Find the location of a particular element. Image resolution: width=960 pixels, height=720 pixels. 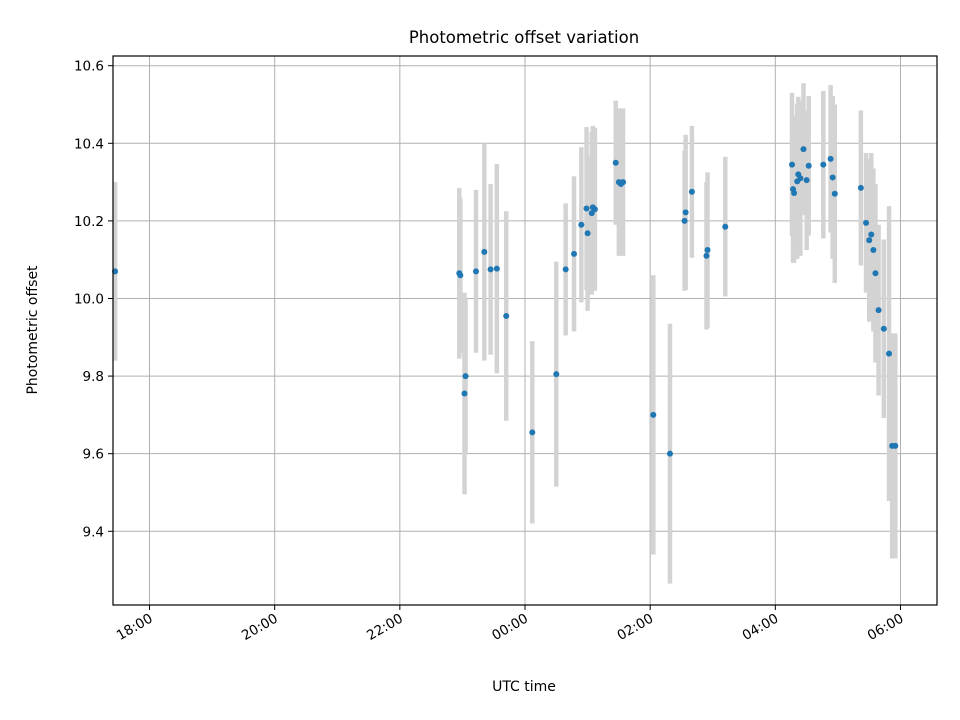

y-tick-label: 9.8 is located at coordinates (93, 377).